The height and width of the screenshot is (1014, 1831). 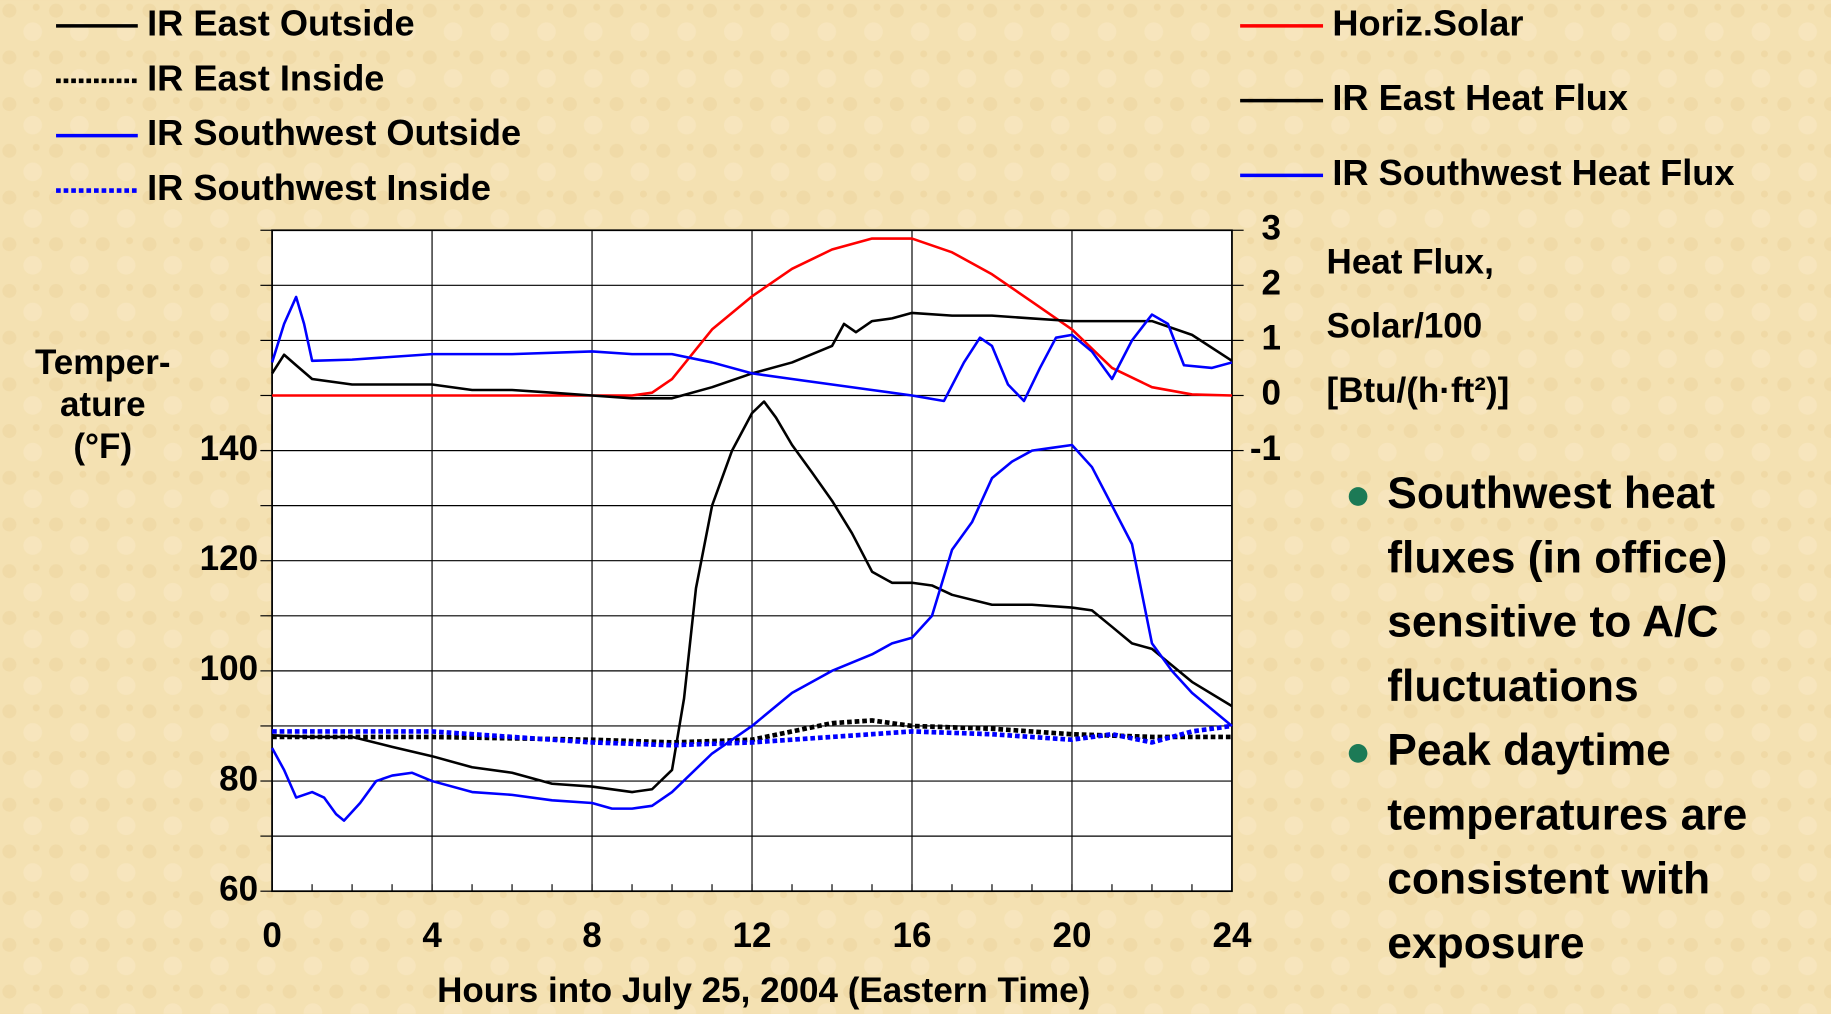 What do you see at coordinates (1271, 393) in the screenshot?
I see `y2-tick-label: 0` at bounding box center [1271, 393].